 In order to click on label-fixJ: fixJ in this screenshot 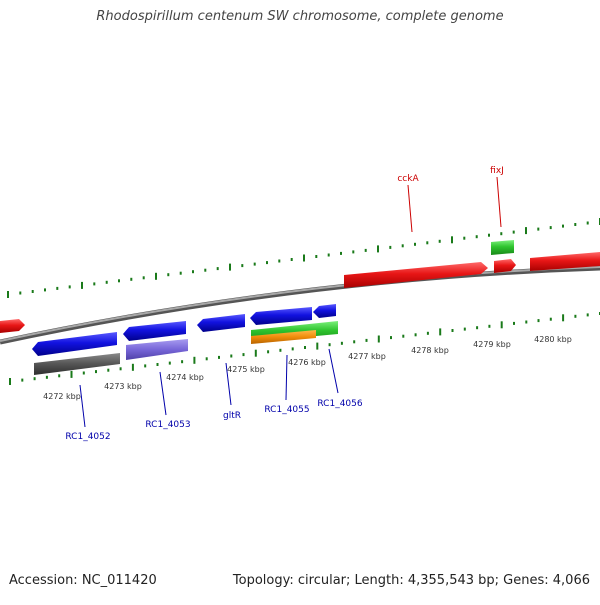, I will do `click(497, 171)`.